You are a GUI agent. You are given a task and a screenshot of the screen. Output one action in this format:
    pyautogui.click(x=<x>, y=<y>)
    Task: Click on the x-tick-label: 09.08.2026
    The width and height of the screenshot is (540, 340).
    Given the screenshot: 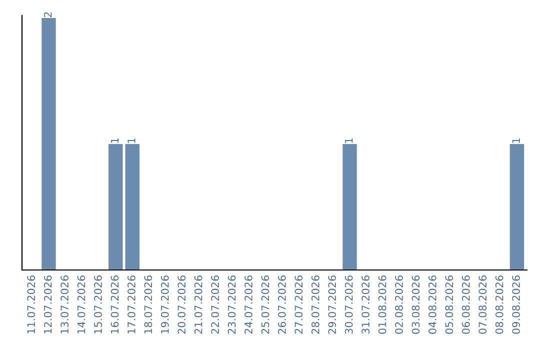 What is the action you would take?
    pyautogui.click(x=516, y=305)
    